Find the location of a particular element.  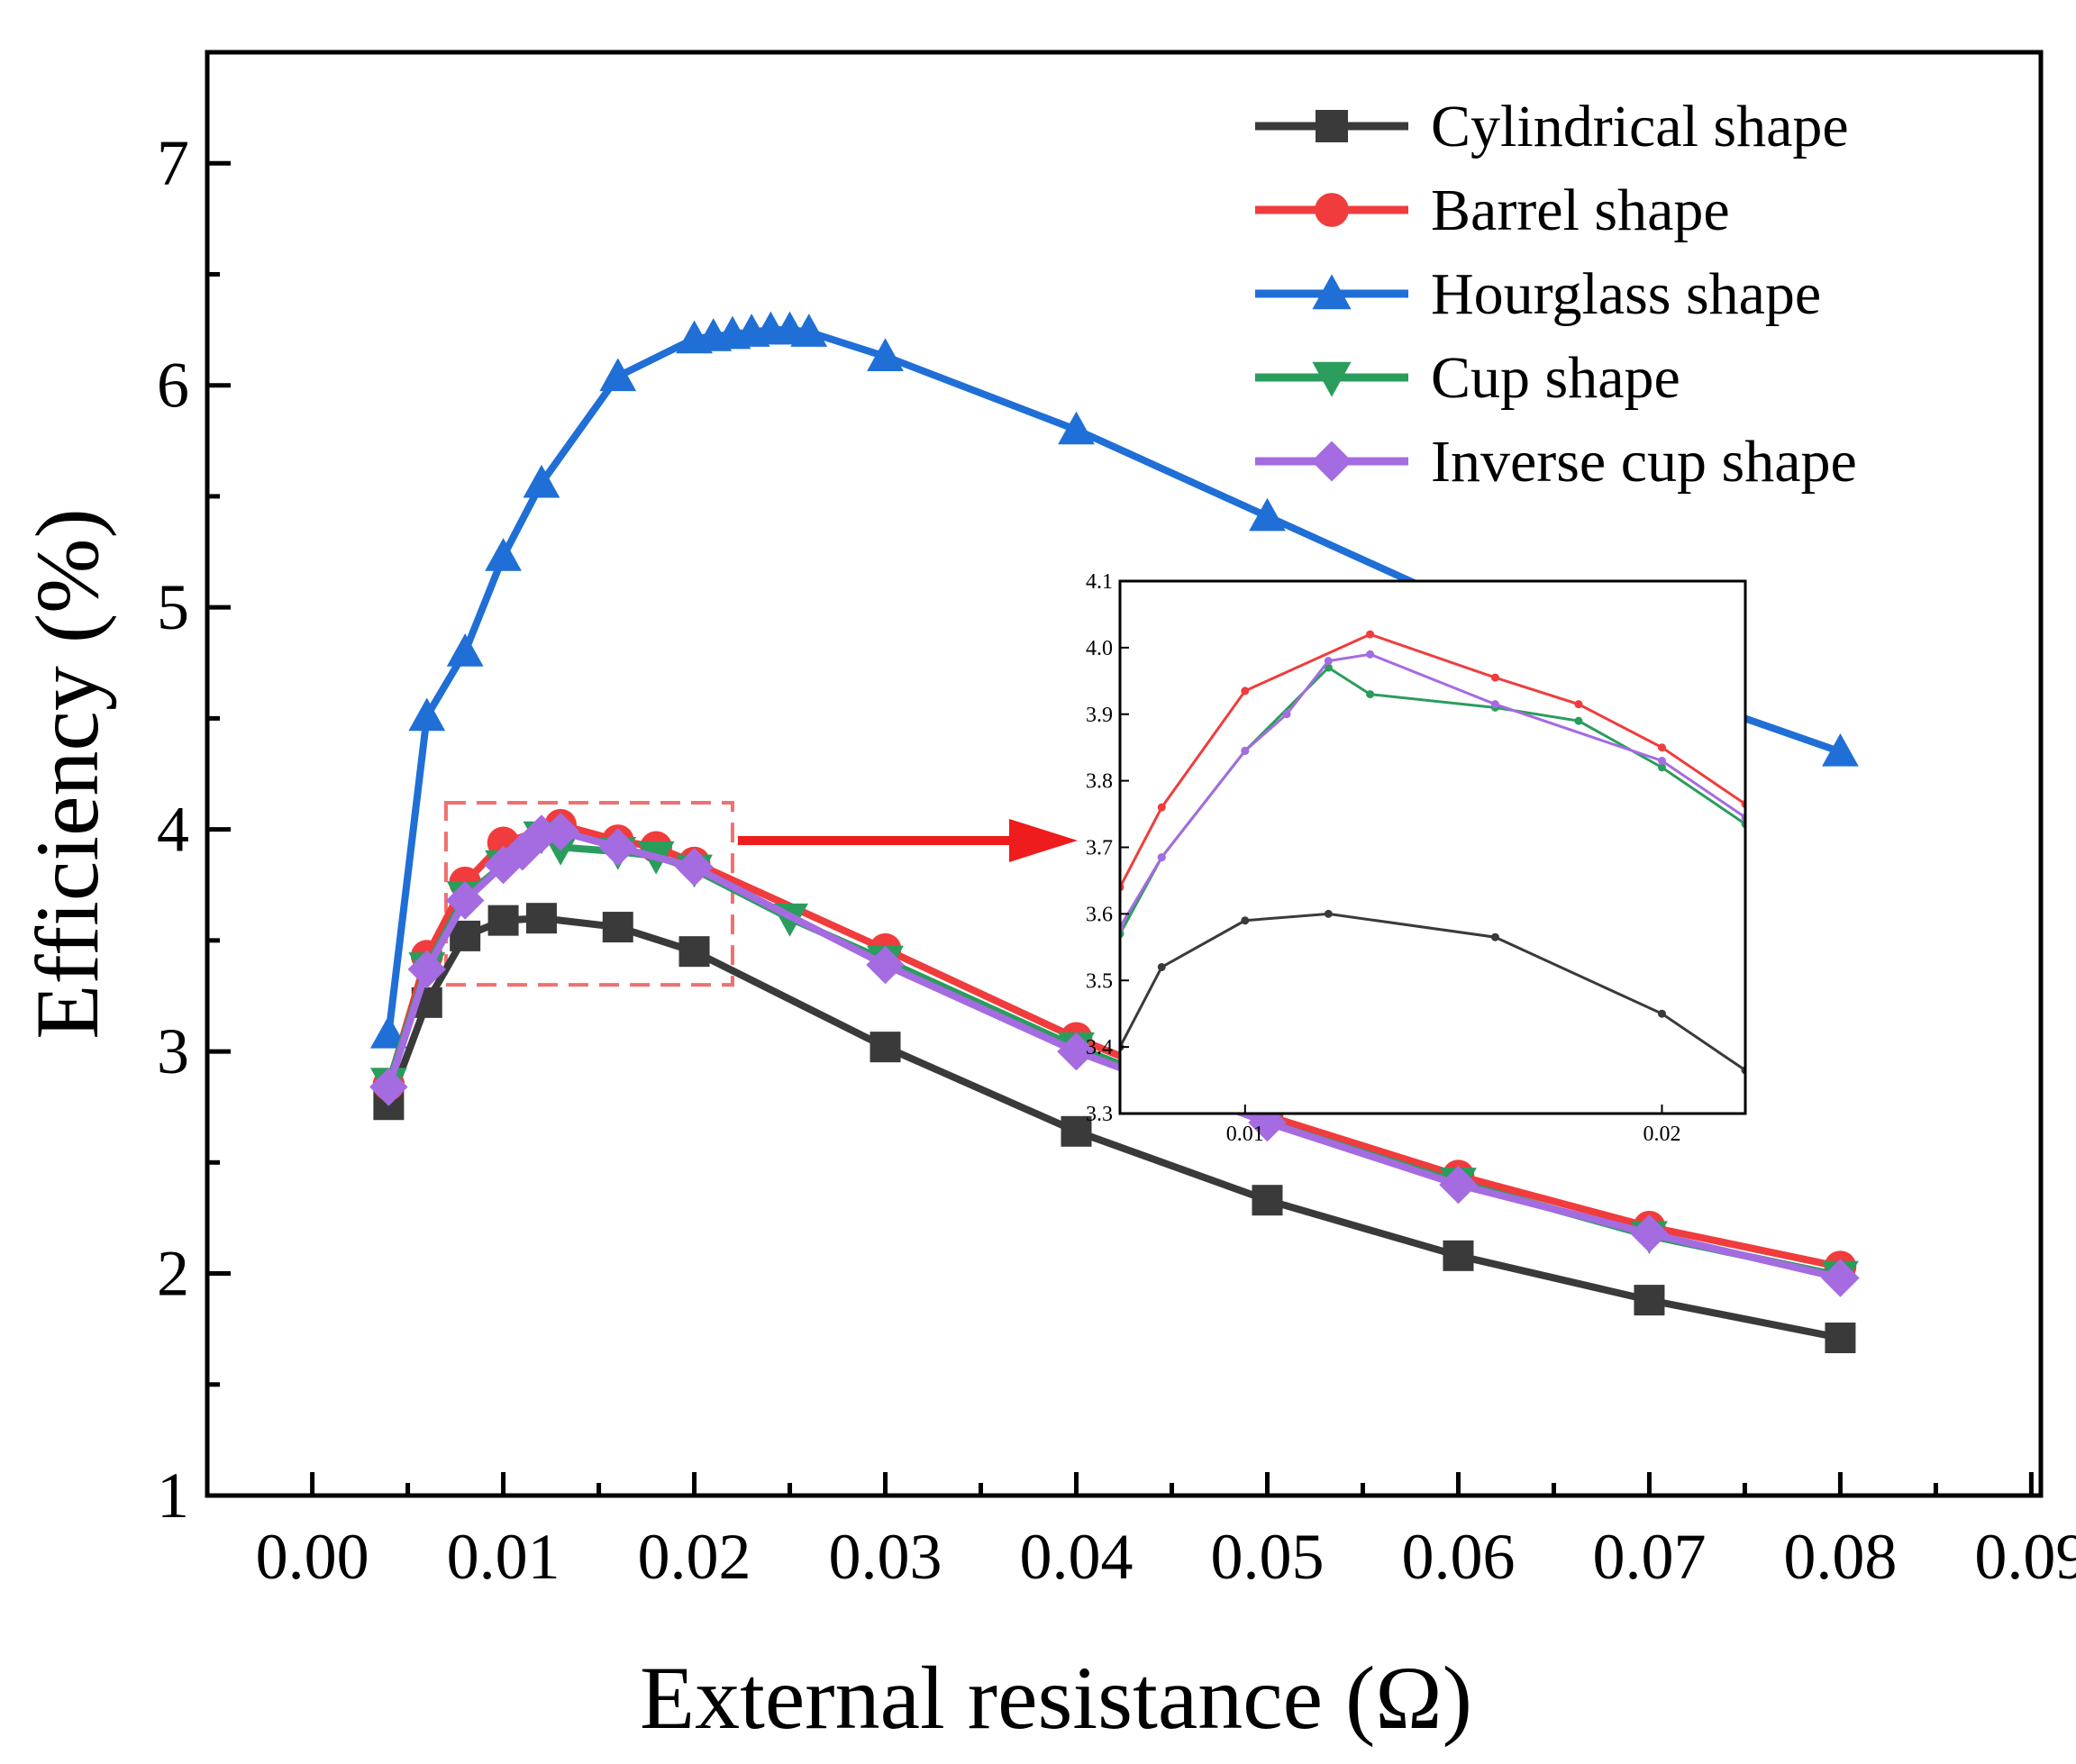

legend-label: Cup shape is located at coordinates (1555, 378).